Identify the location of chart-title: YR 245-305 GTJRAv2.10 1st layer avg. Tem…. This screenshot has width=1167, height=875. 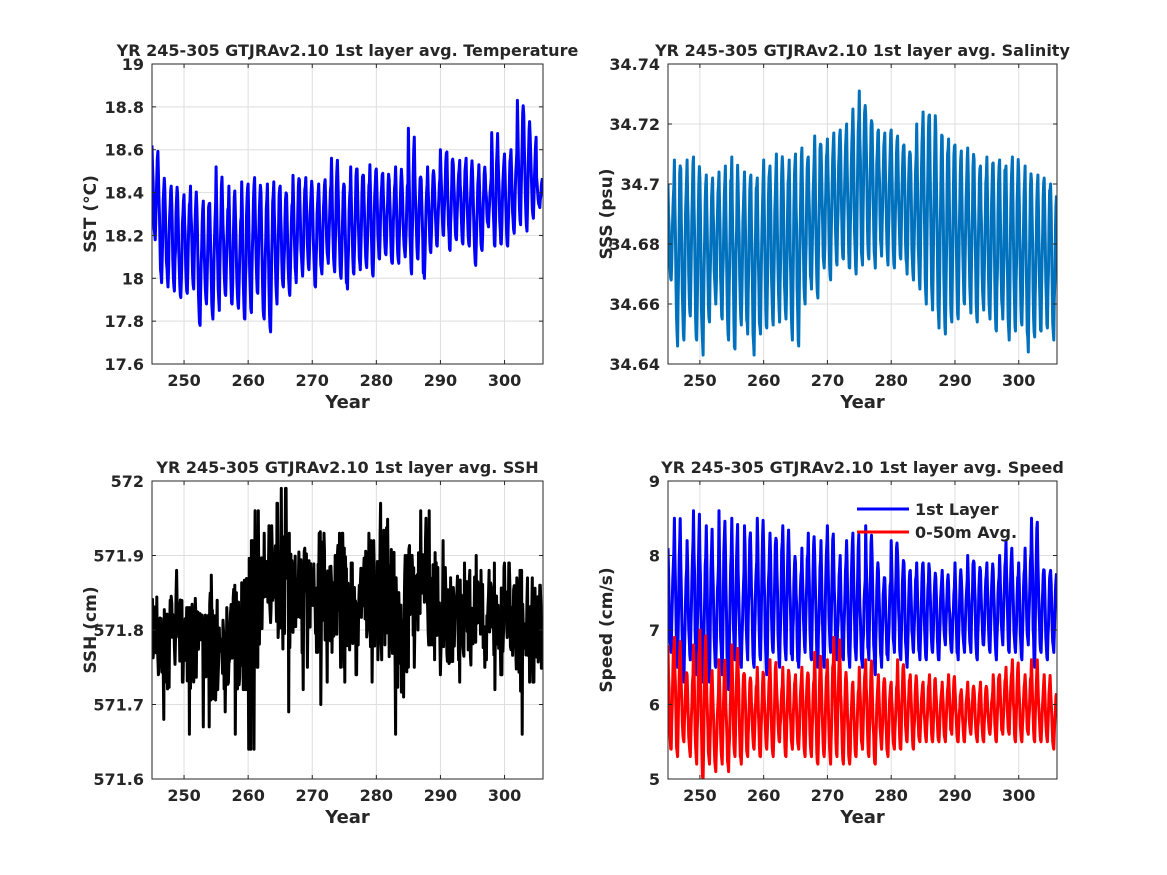
(347, 50).